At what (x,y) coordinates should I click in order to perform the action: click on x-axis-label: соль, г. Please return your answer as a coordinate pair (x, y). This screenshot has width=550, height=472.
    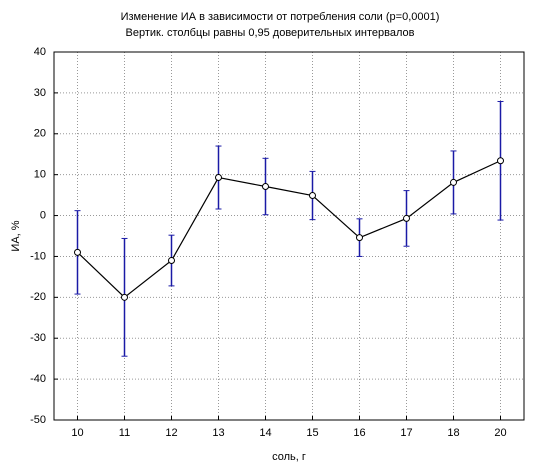
    Looking at the image, I should click on (289, 457).